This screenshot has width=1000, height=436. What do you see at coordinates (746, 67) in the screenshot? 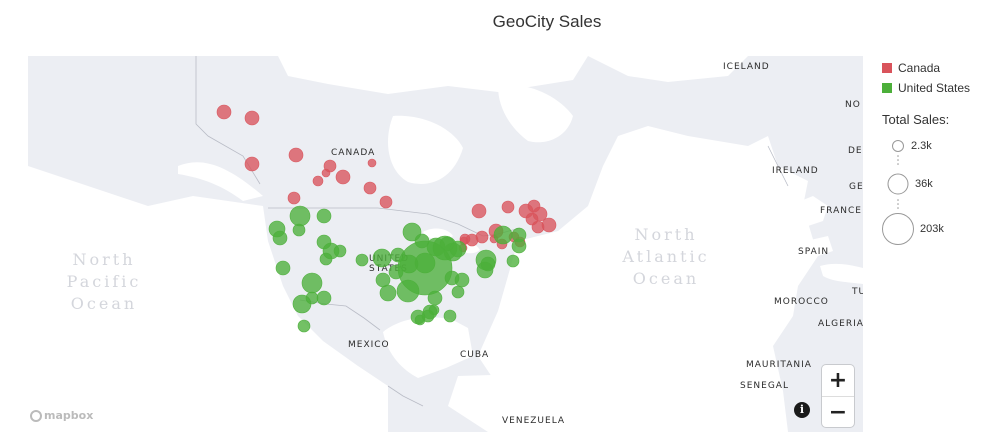
I see `label-iceland: ICELAND` at bounding box center [746, 67].